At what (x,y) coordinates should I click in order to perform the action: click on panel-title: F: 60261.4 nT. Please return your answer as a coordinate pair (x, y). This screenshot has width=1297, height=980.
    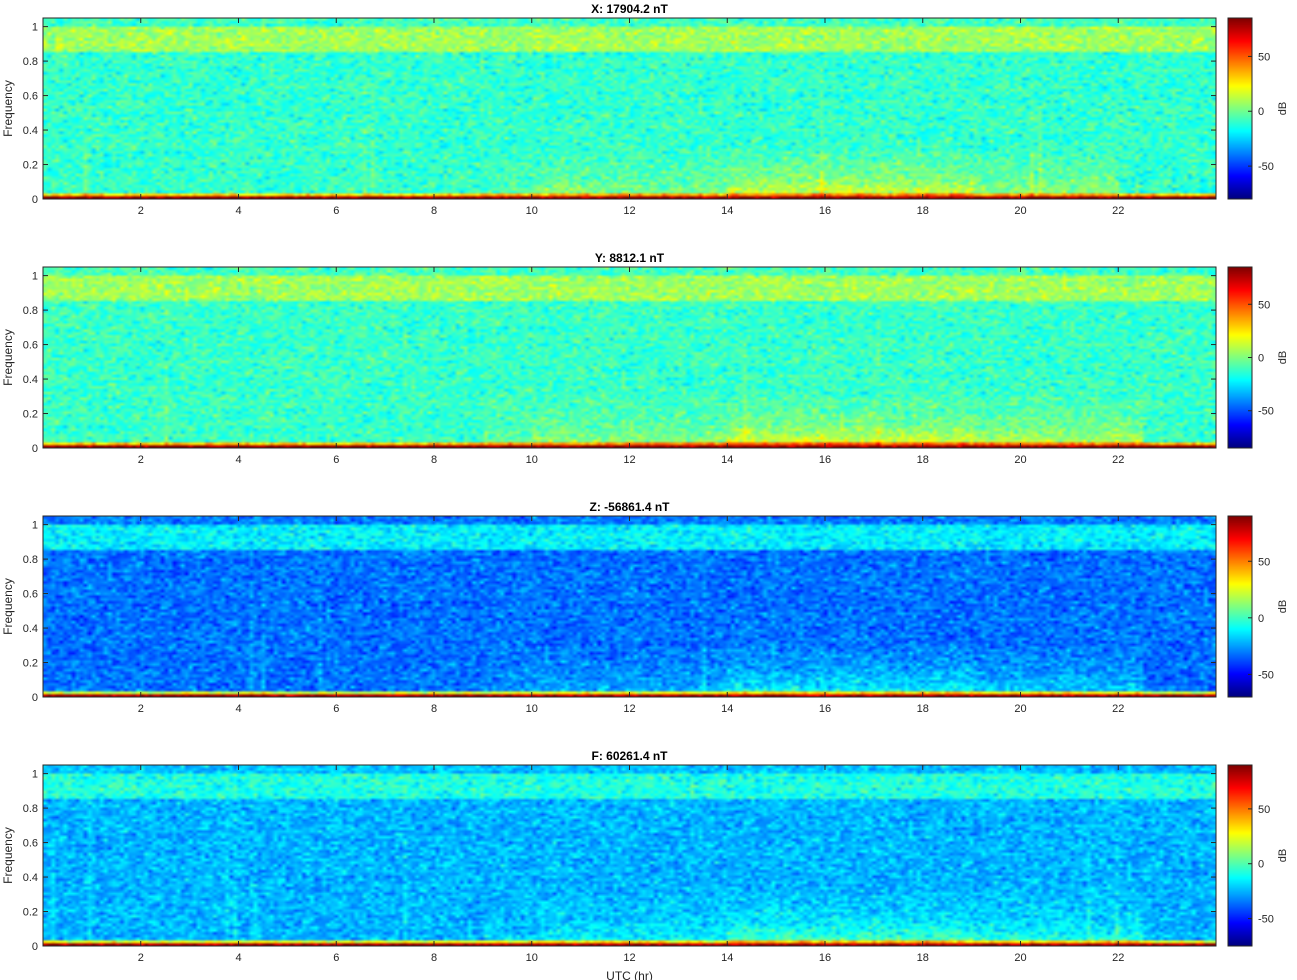
    Looking at the image, I should click on (629, 756).